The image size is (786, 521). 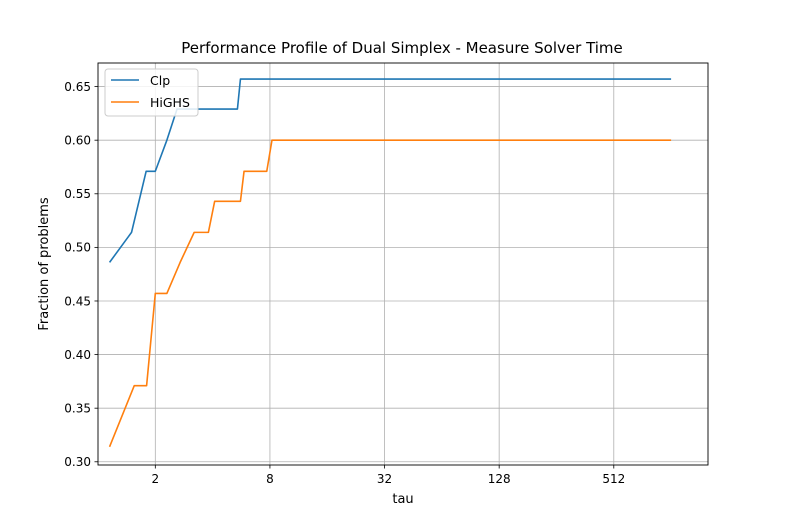 What do you see at coordinates (402, 499) in the screenshot?
I see `x-axis-label: tau` at bounding box center [402, 499].